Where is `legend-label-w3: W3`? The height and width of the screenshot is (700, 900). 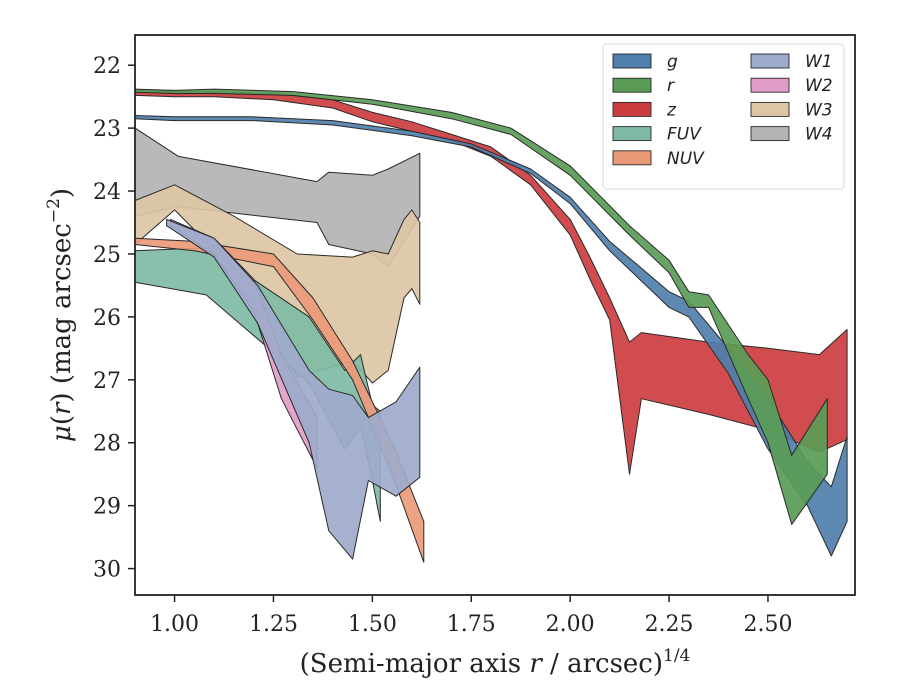
legend-label-w3: W3 is located at coordinates (819, 110).